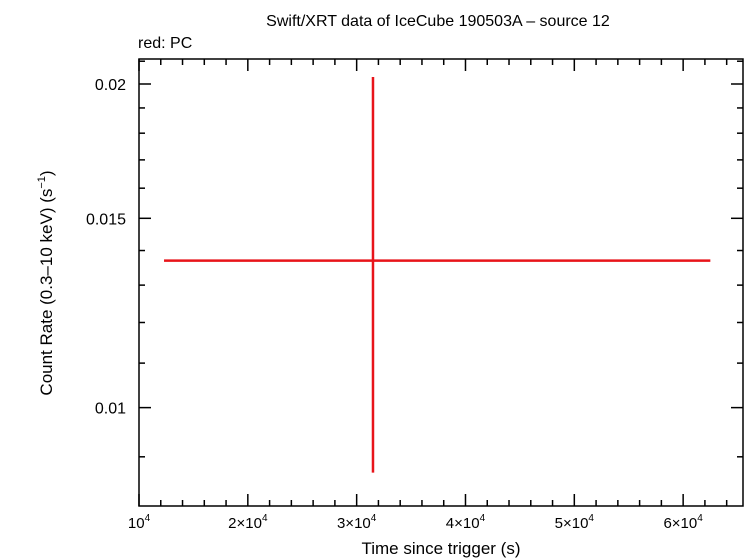  I want to click on x-tick-label: 6×10⁴, so click(683, 522).